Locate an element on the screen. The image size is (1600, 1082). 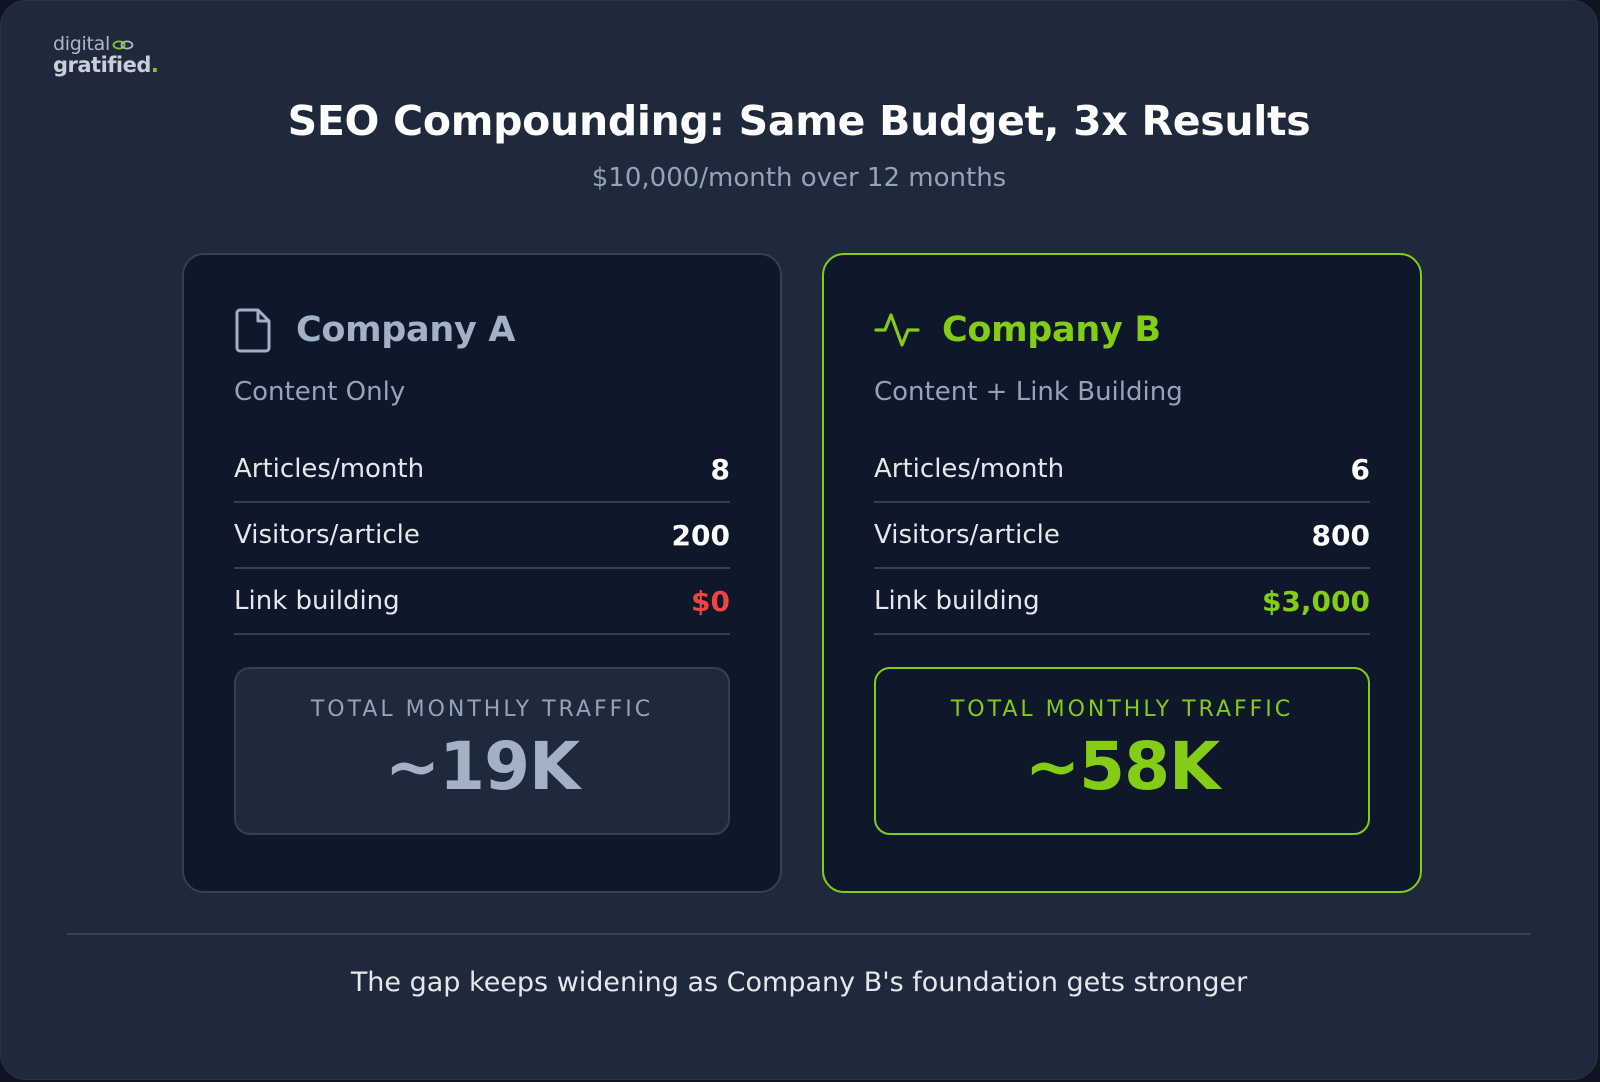
company-a-strategy: Content Only is located at coordinates (320, 392).